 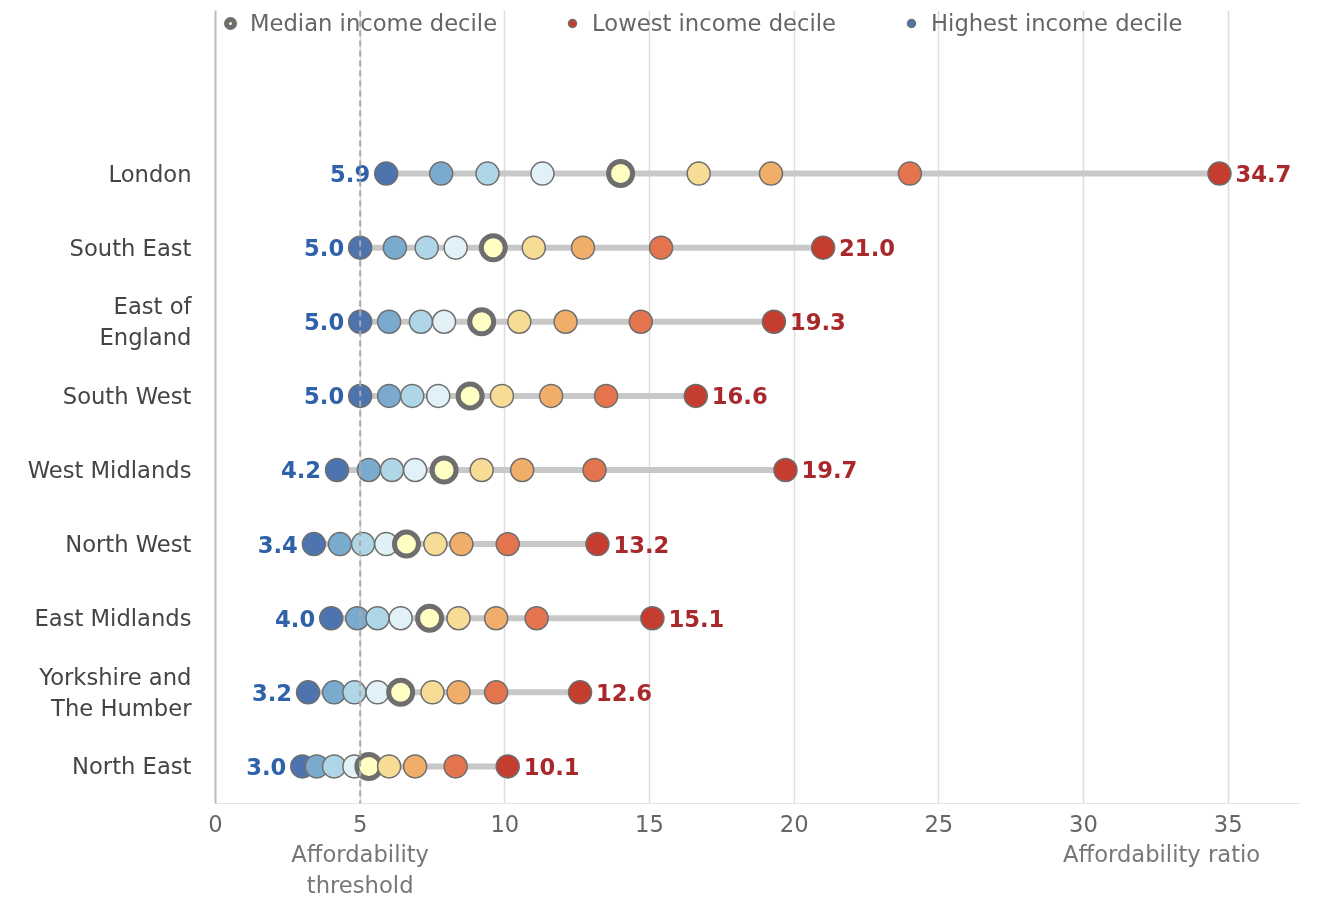 What do you see at coordinates (1228, 823) in the screenshot?
I see `x-tick-label: 35` at bounding box center [1228, 823].